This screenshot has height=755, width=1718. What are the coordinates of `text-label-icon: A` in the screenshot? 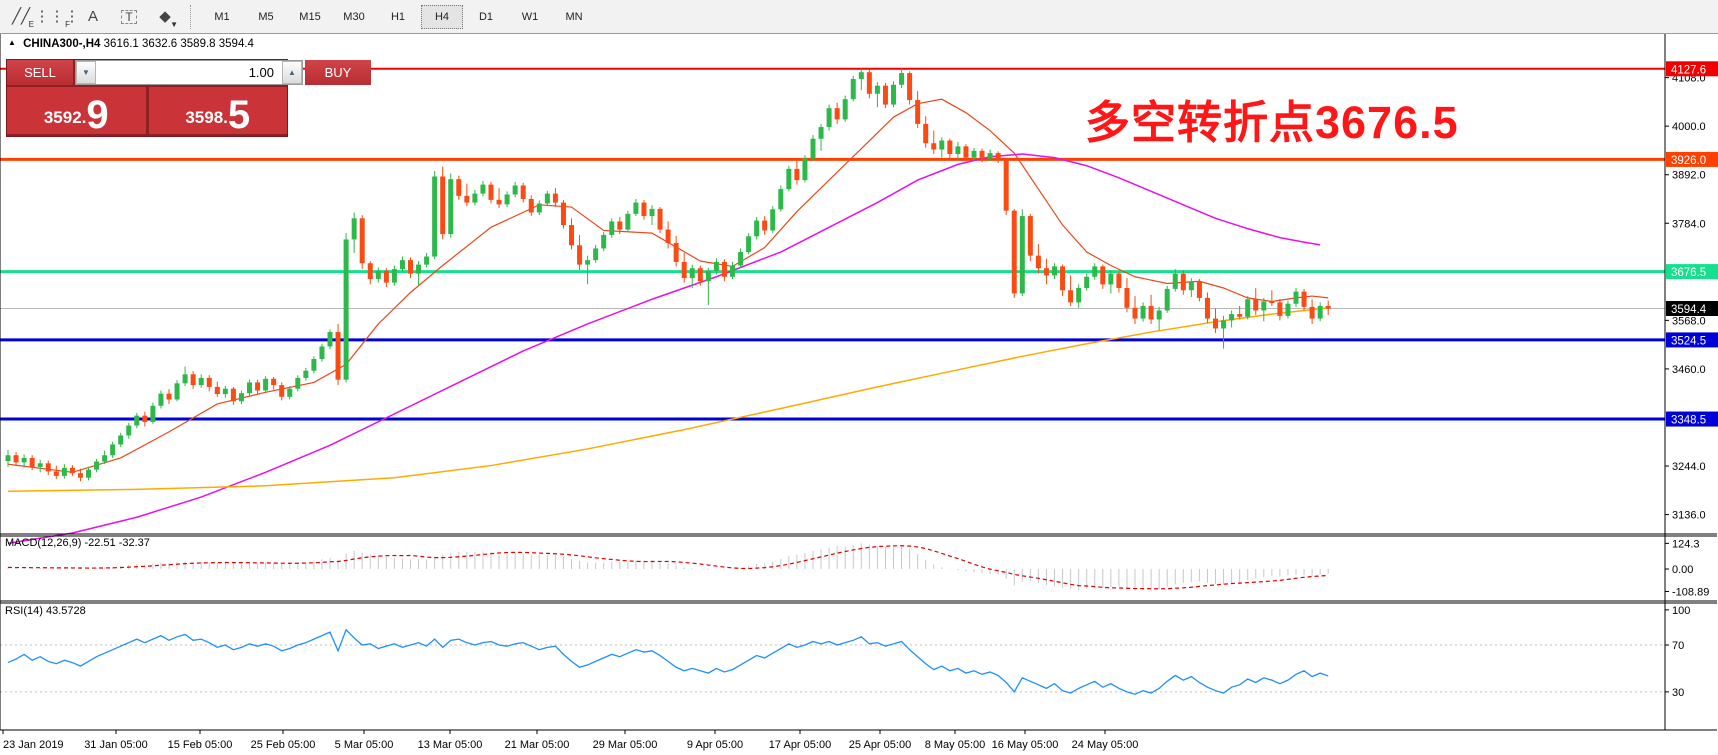 It's located at (92, 16).